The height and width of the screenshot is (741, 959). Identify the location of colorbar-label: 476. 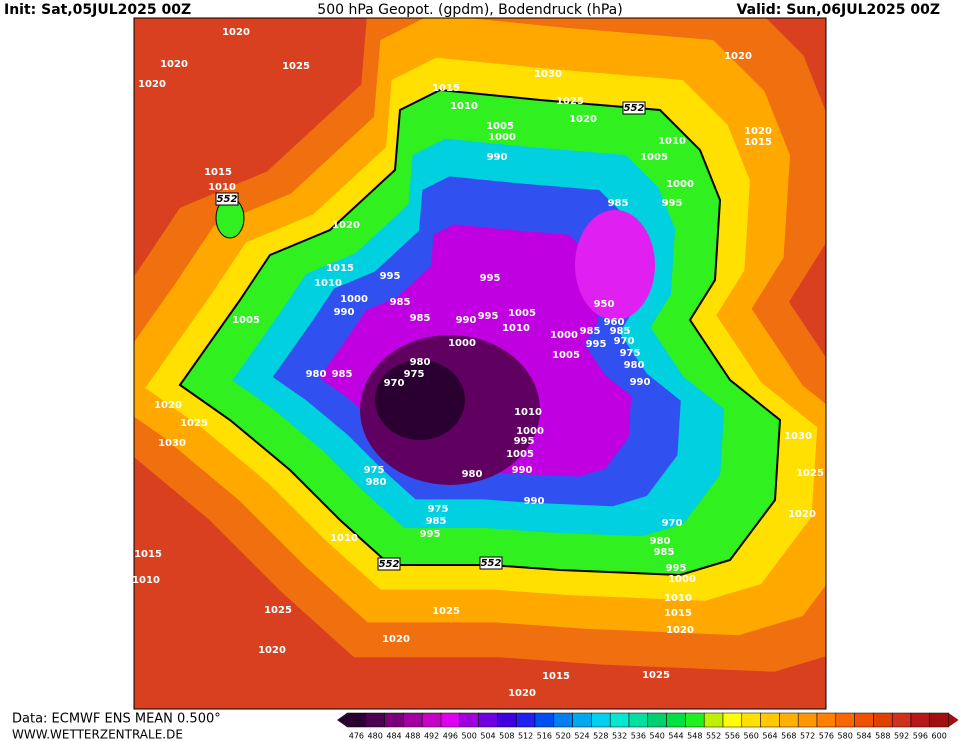
(356, 736).